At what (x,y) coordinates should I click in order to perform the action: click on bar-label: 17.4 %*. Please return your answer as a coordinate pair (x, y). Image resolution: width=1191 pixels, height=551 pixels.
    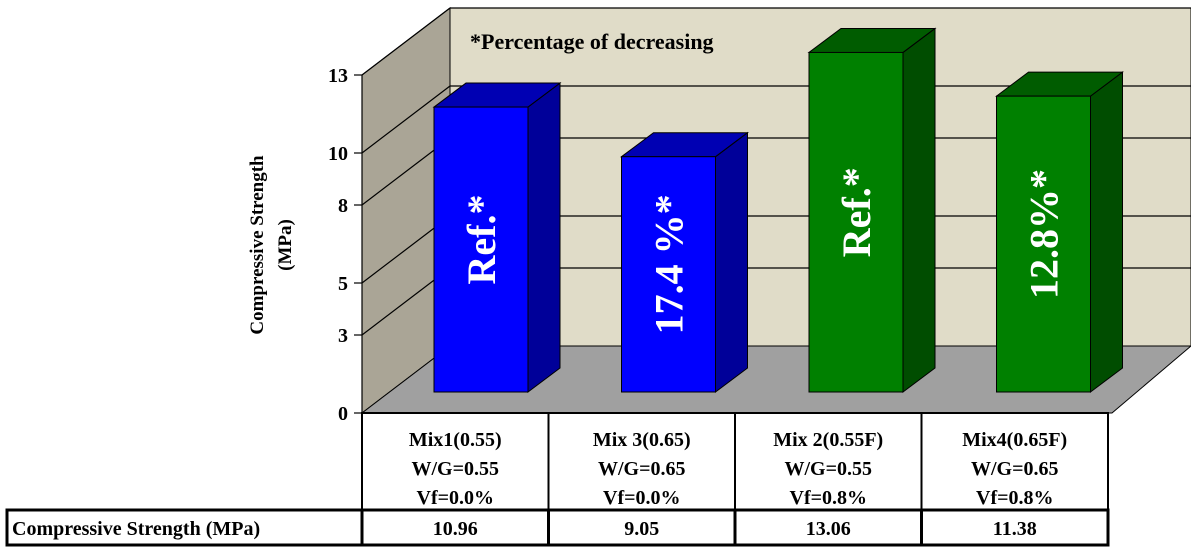
    Looking at the image, I should click on (669, 264).